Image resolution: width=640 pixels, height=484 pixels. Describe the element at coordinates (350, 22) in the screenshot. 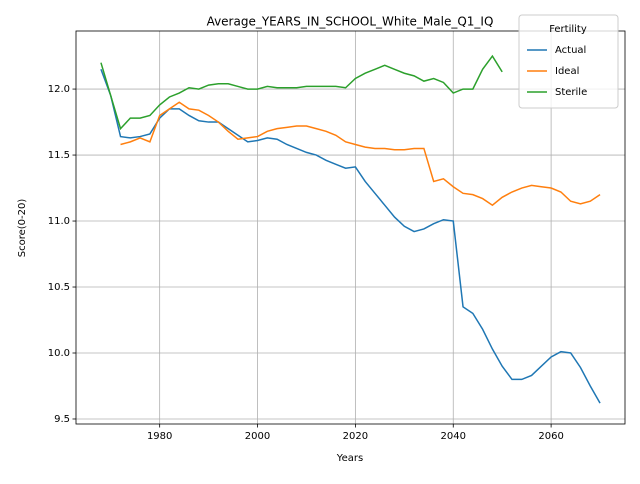

I see `chart-title: Average_YEARS_IN_SCHOOL_White_Male_Q1_IQ` at that location.